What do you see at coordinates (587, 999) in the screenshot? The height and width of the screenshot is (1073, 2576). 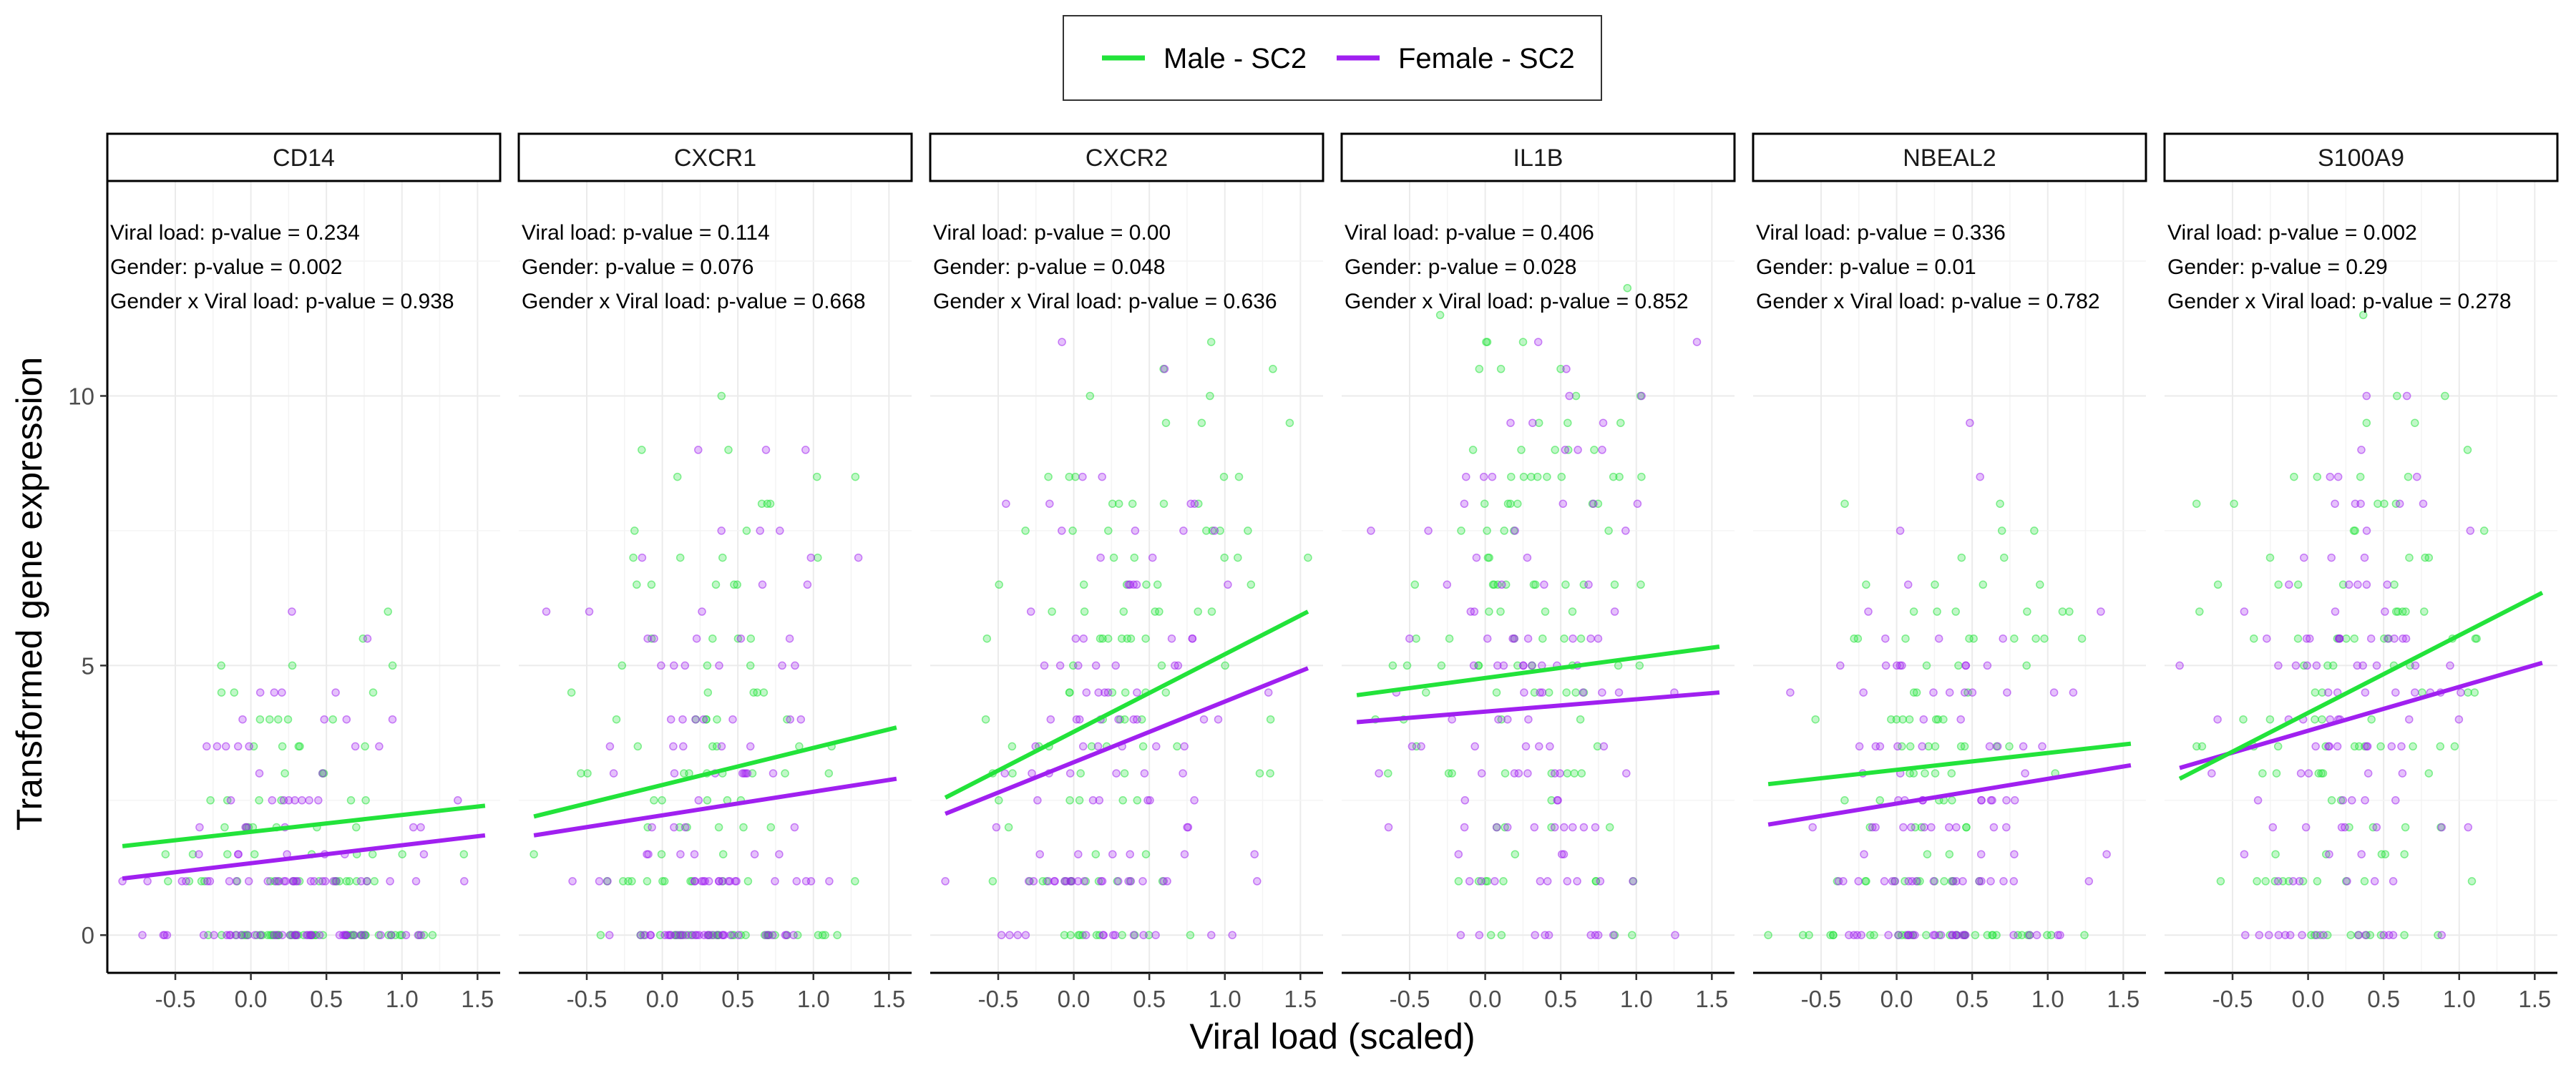 I see `x-tick-label: -0.5` at bounding box center [587, 999].